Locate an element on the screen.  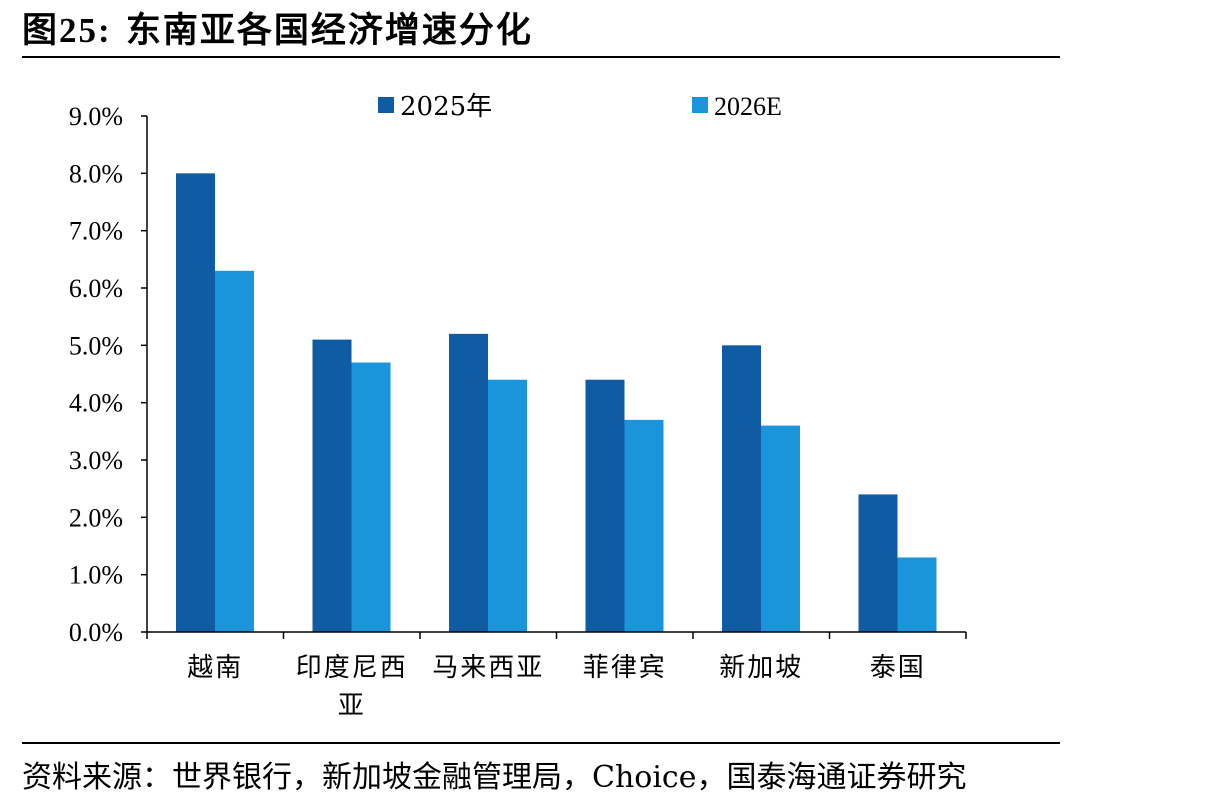
x-tick-label: 菲律宾 is located at coordinates (625, 668).